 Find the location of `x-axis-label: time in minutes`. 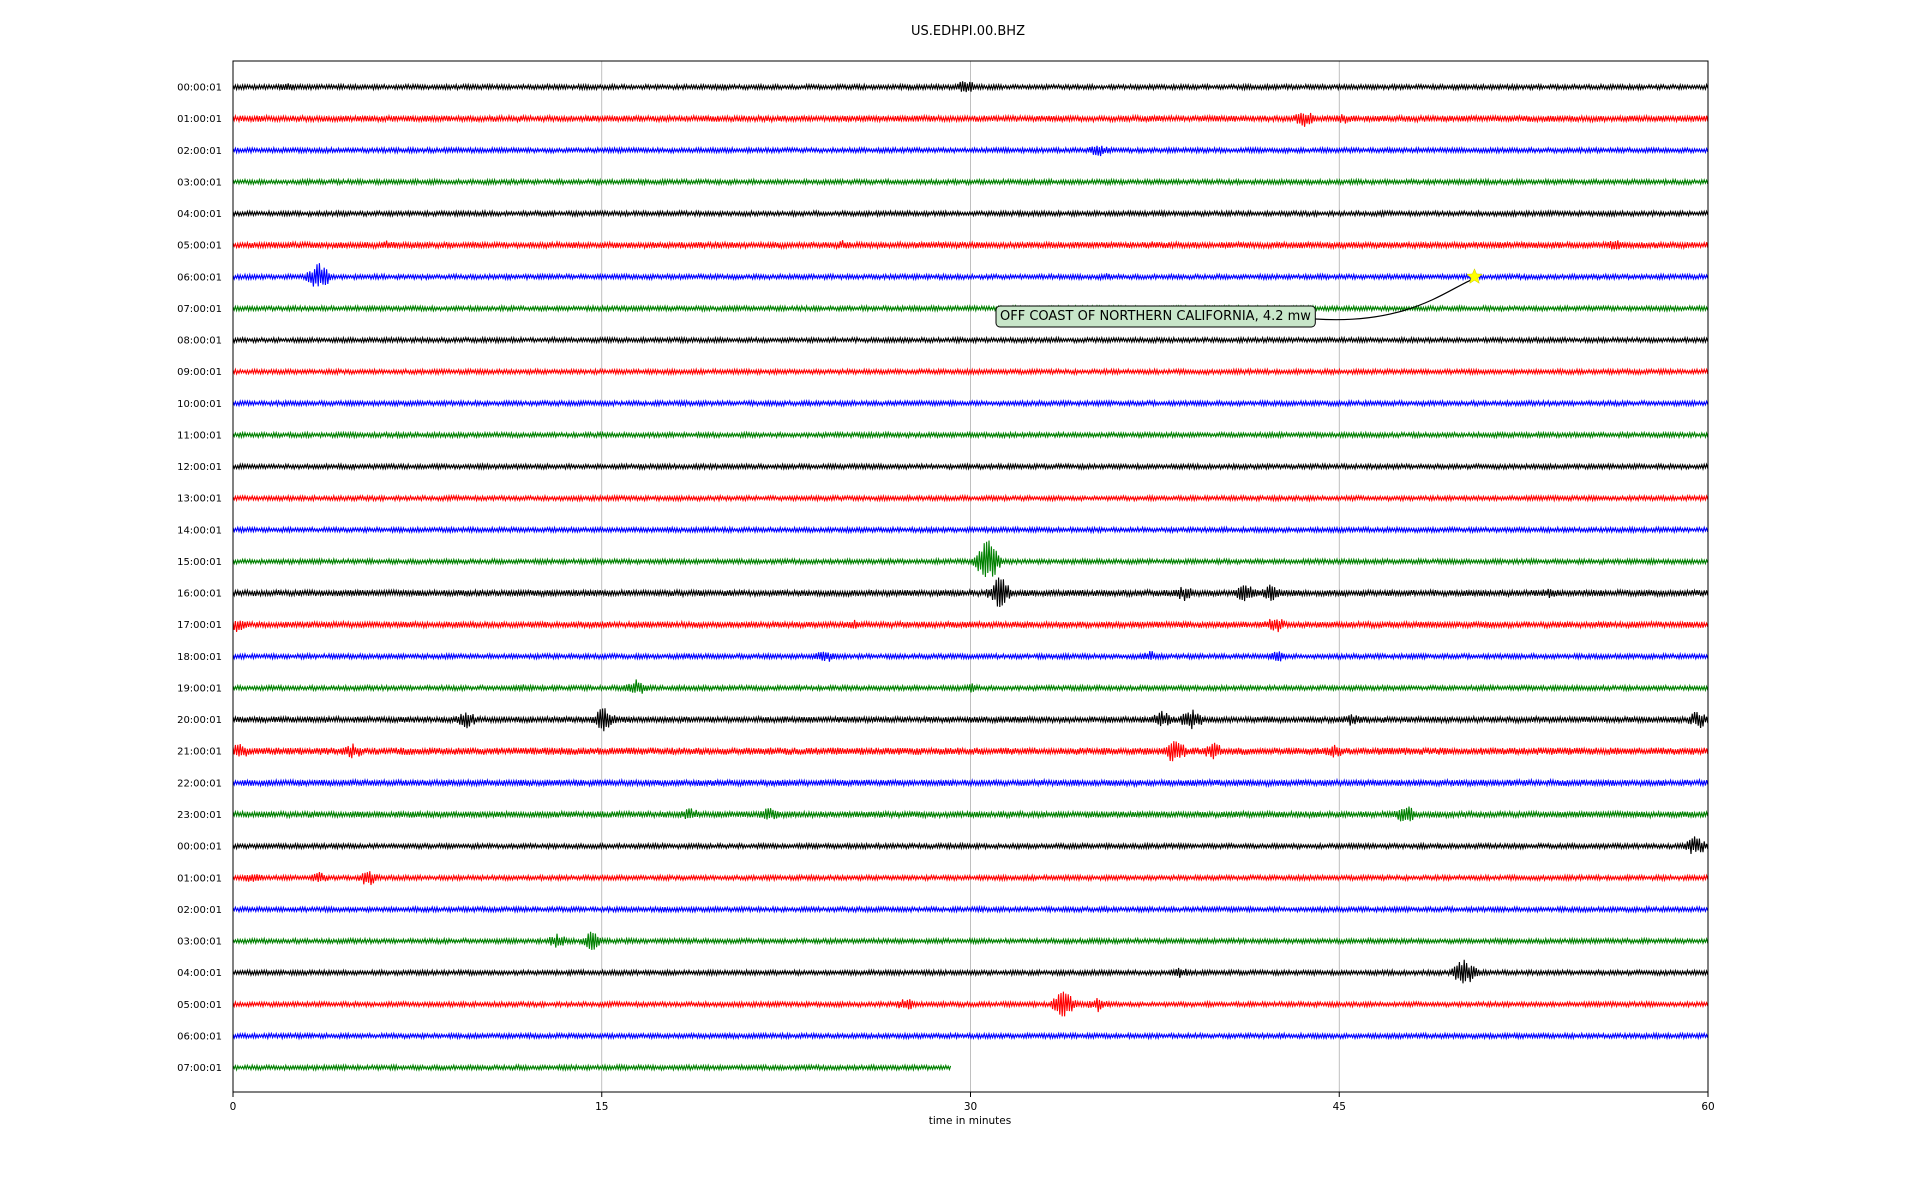

x-axis-label: time in minutes is located at coordinates (970, 1121).